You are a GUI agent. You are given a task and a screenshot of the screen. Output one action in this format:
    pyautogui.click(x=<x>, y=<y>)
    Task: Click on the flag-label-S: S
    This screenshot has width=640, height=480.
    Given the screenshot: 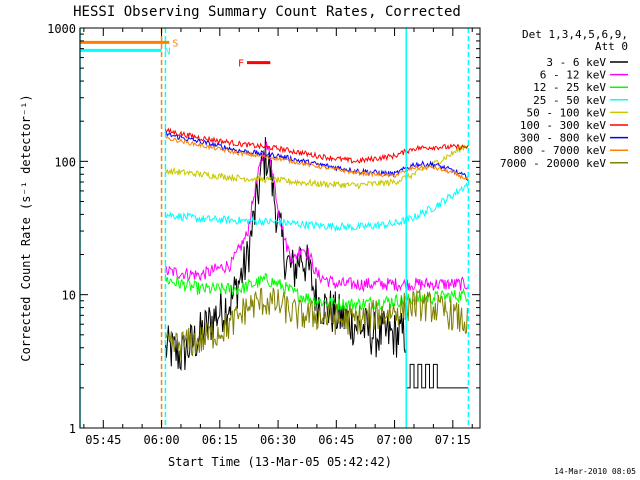 What is the action you would take?
    pyautogui.click(x=175, y=43)
    